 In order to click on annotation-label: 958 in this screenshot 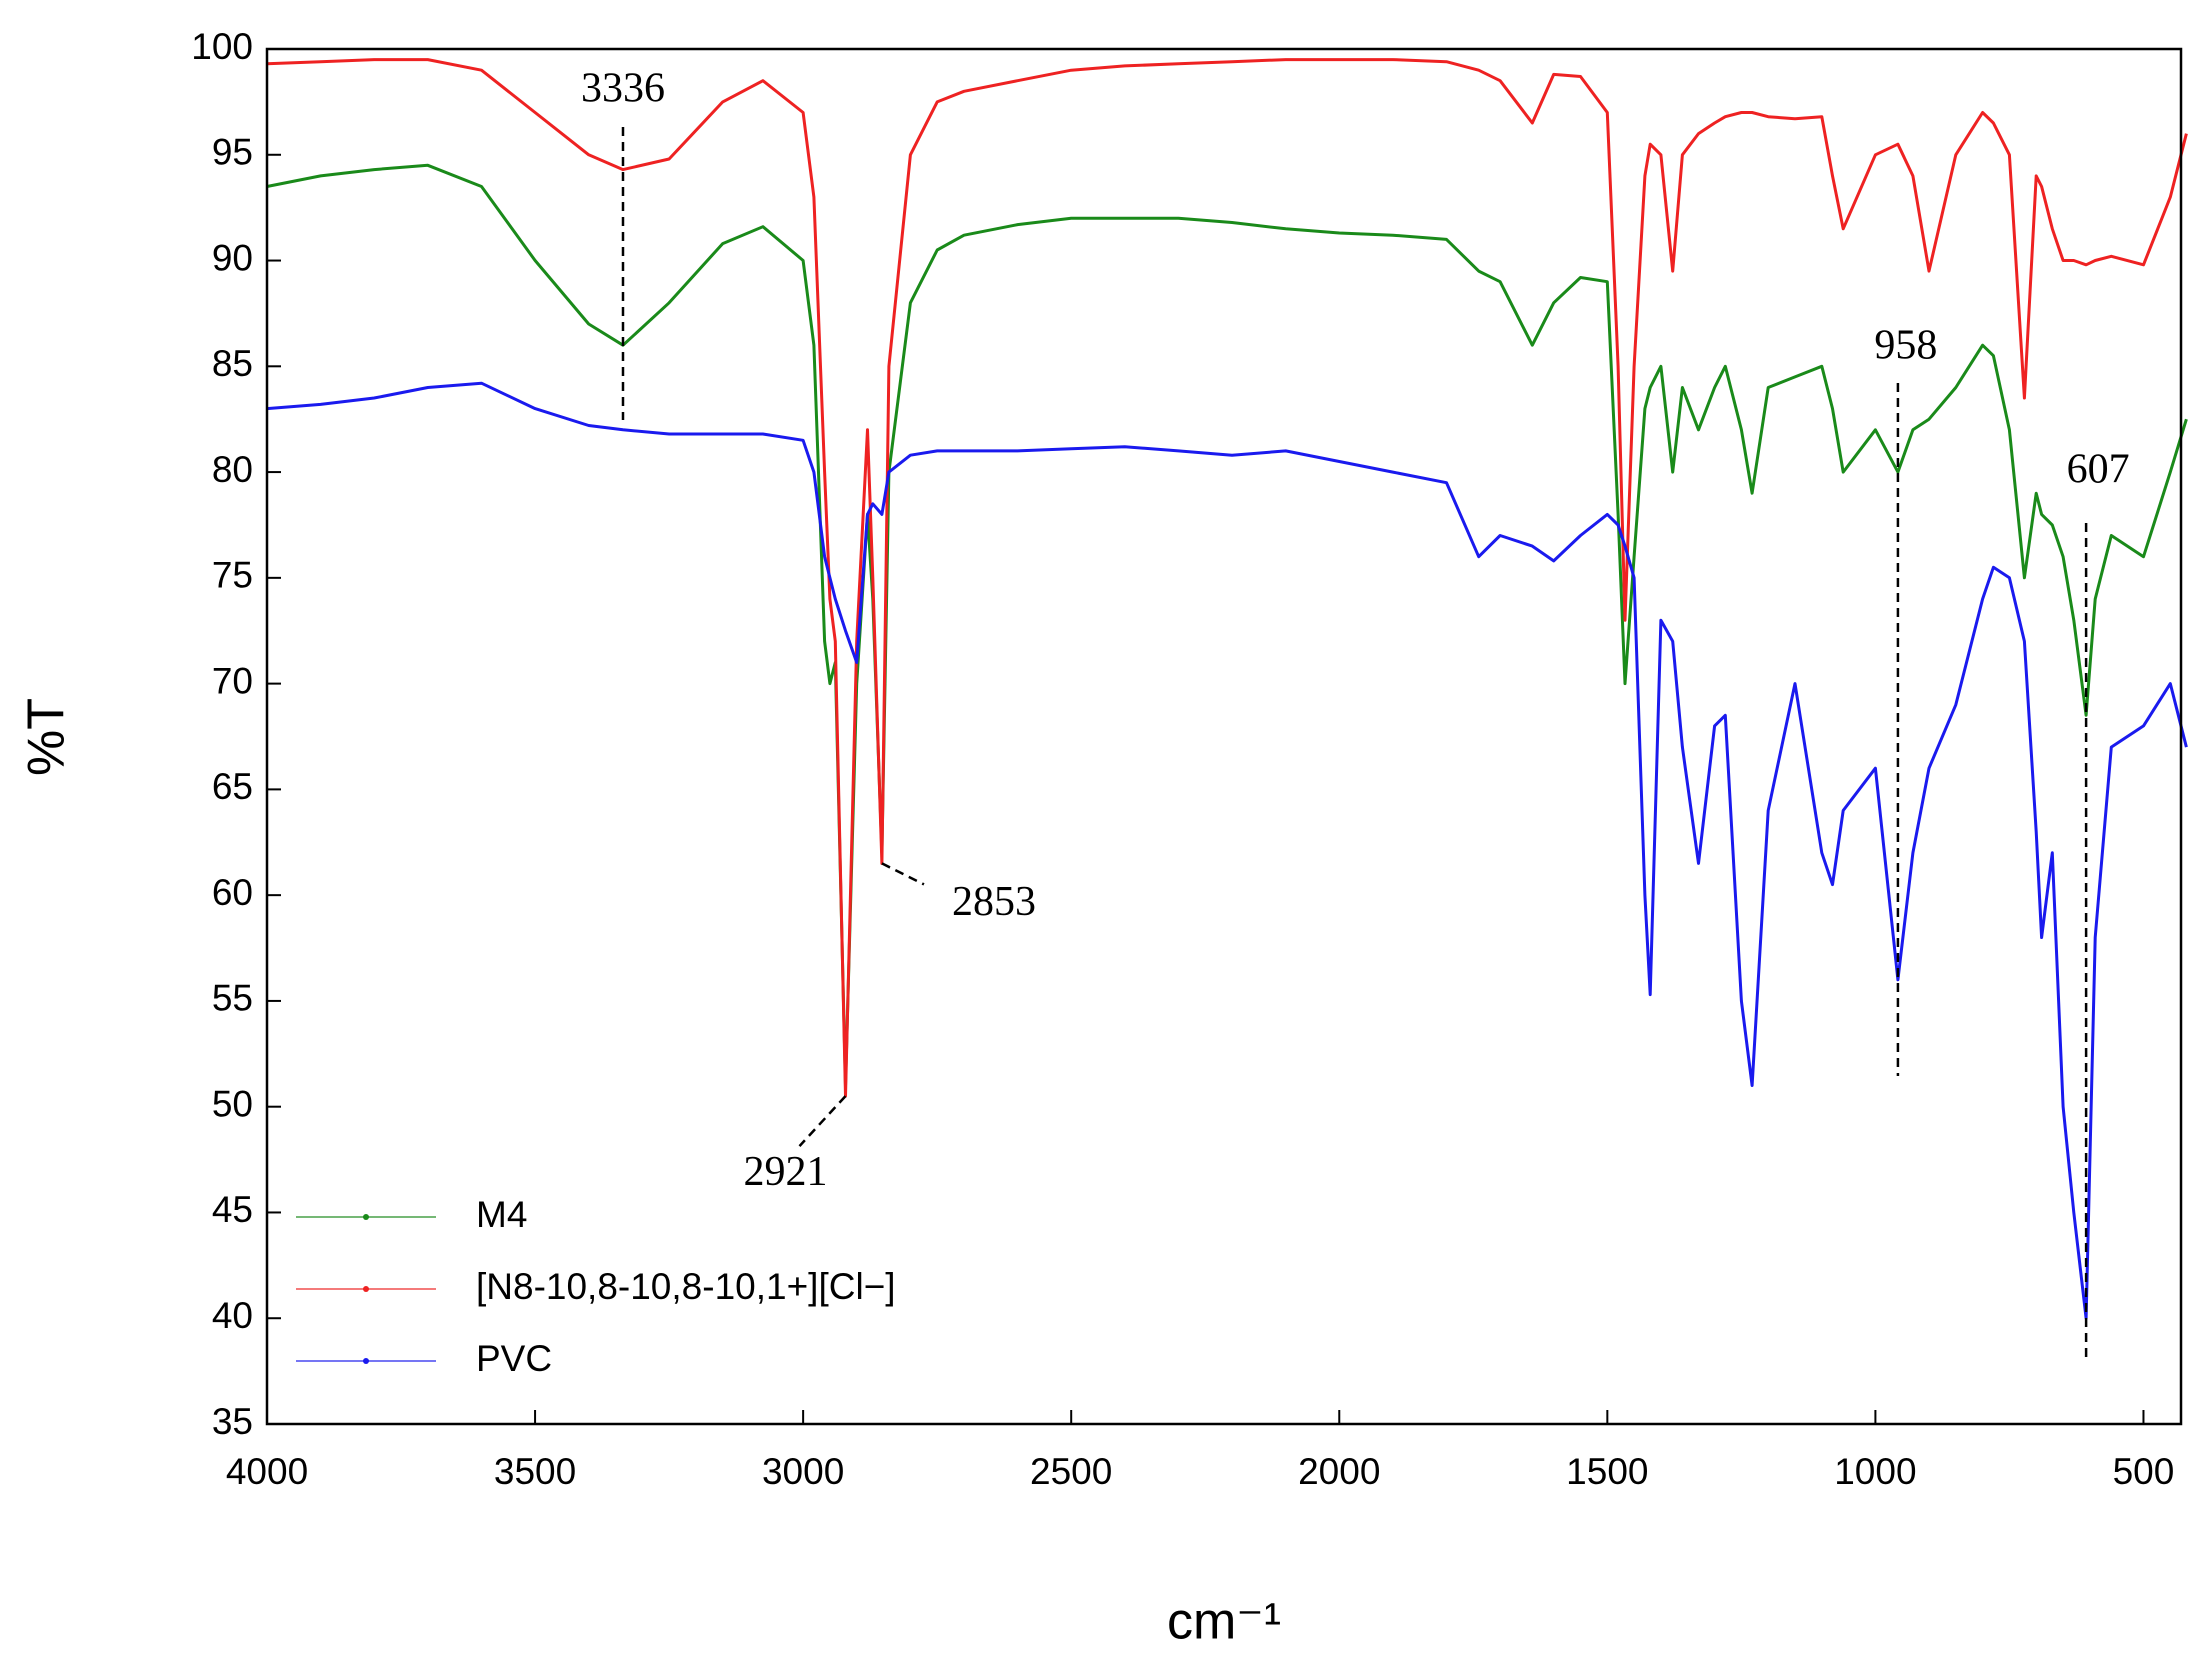, I will do `click(1905, 346)`.